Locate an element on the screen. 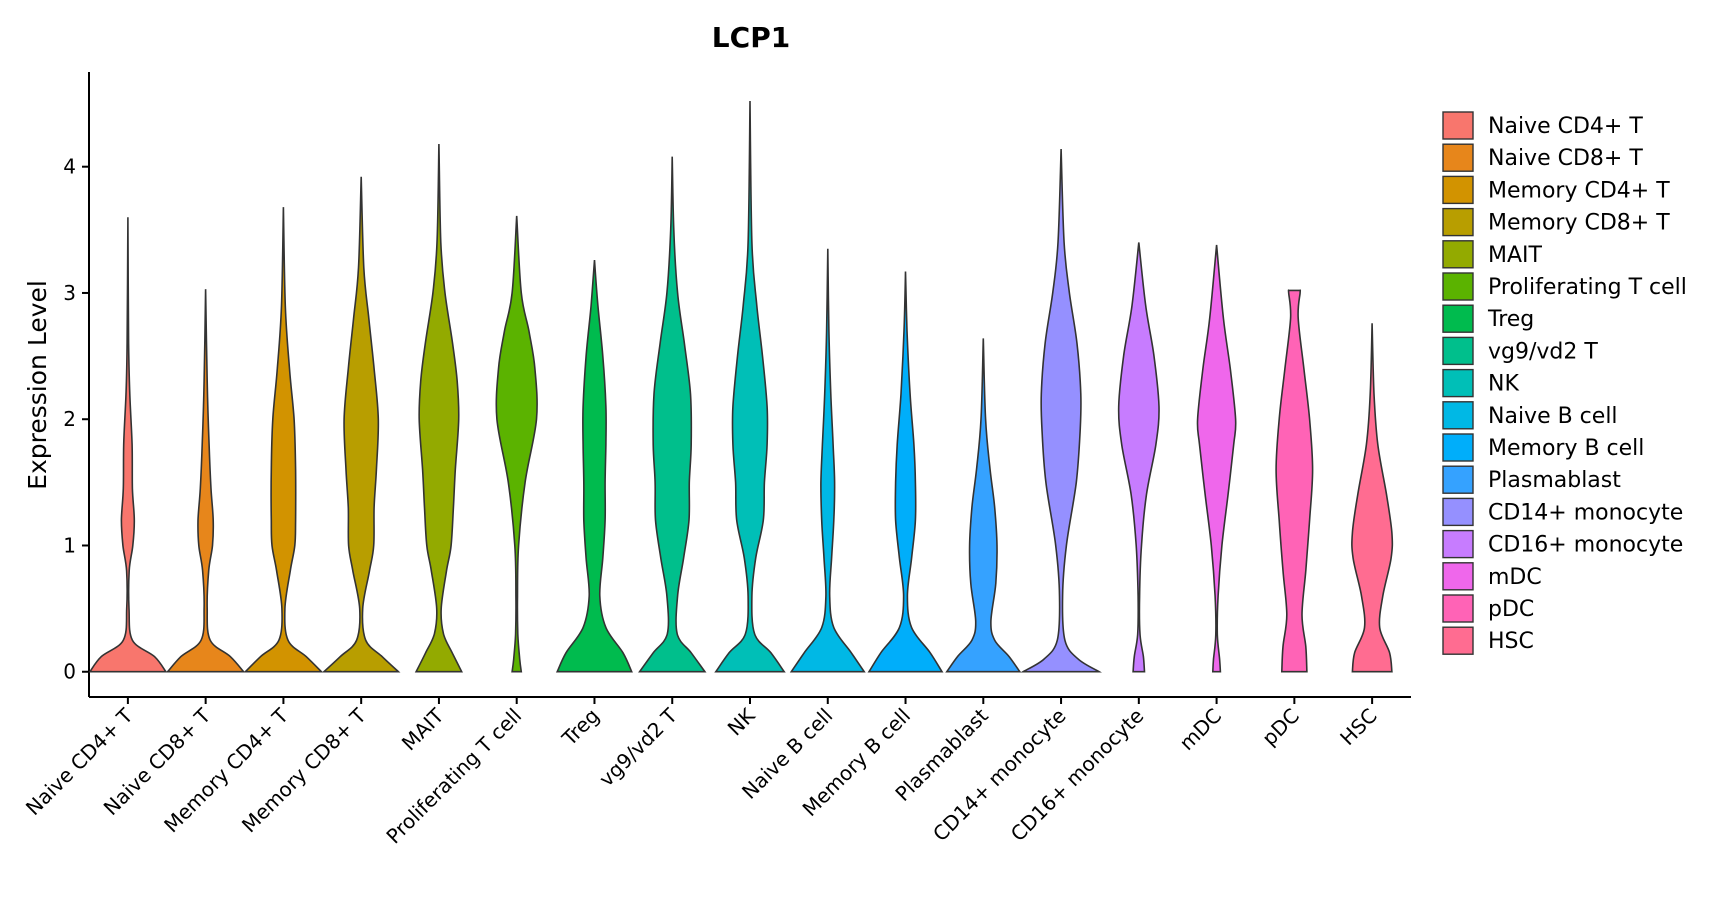 Image resolution: width=1717 pixels, height=900 pixels. x-tick-label: NK is located at coordinates (741, 721).